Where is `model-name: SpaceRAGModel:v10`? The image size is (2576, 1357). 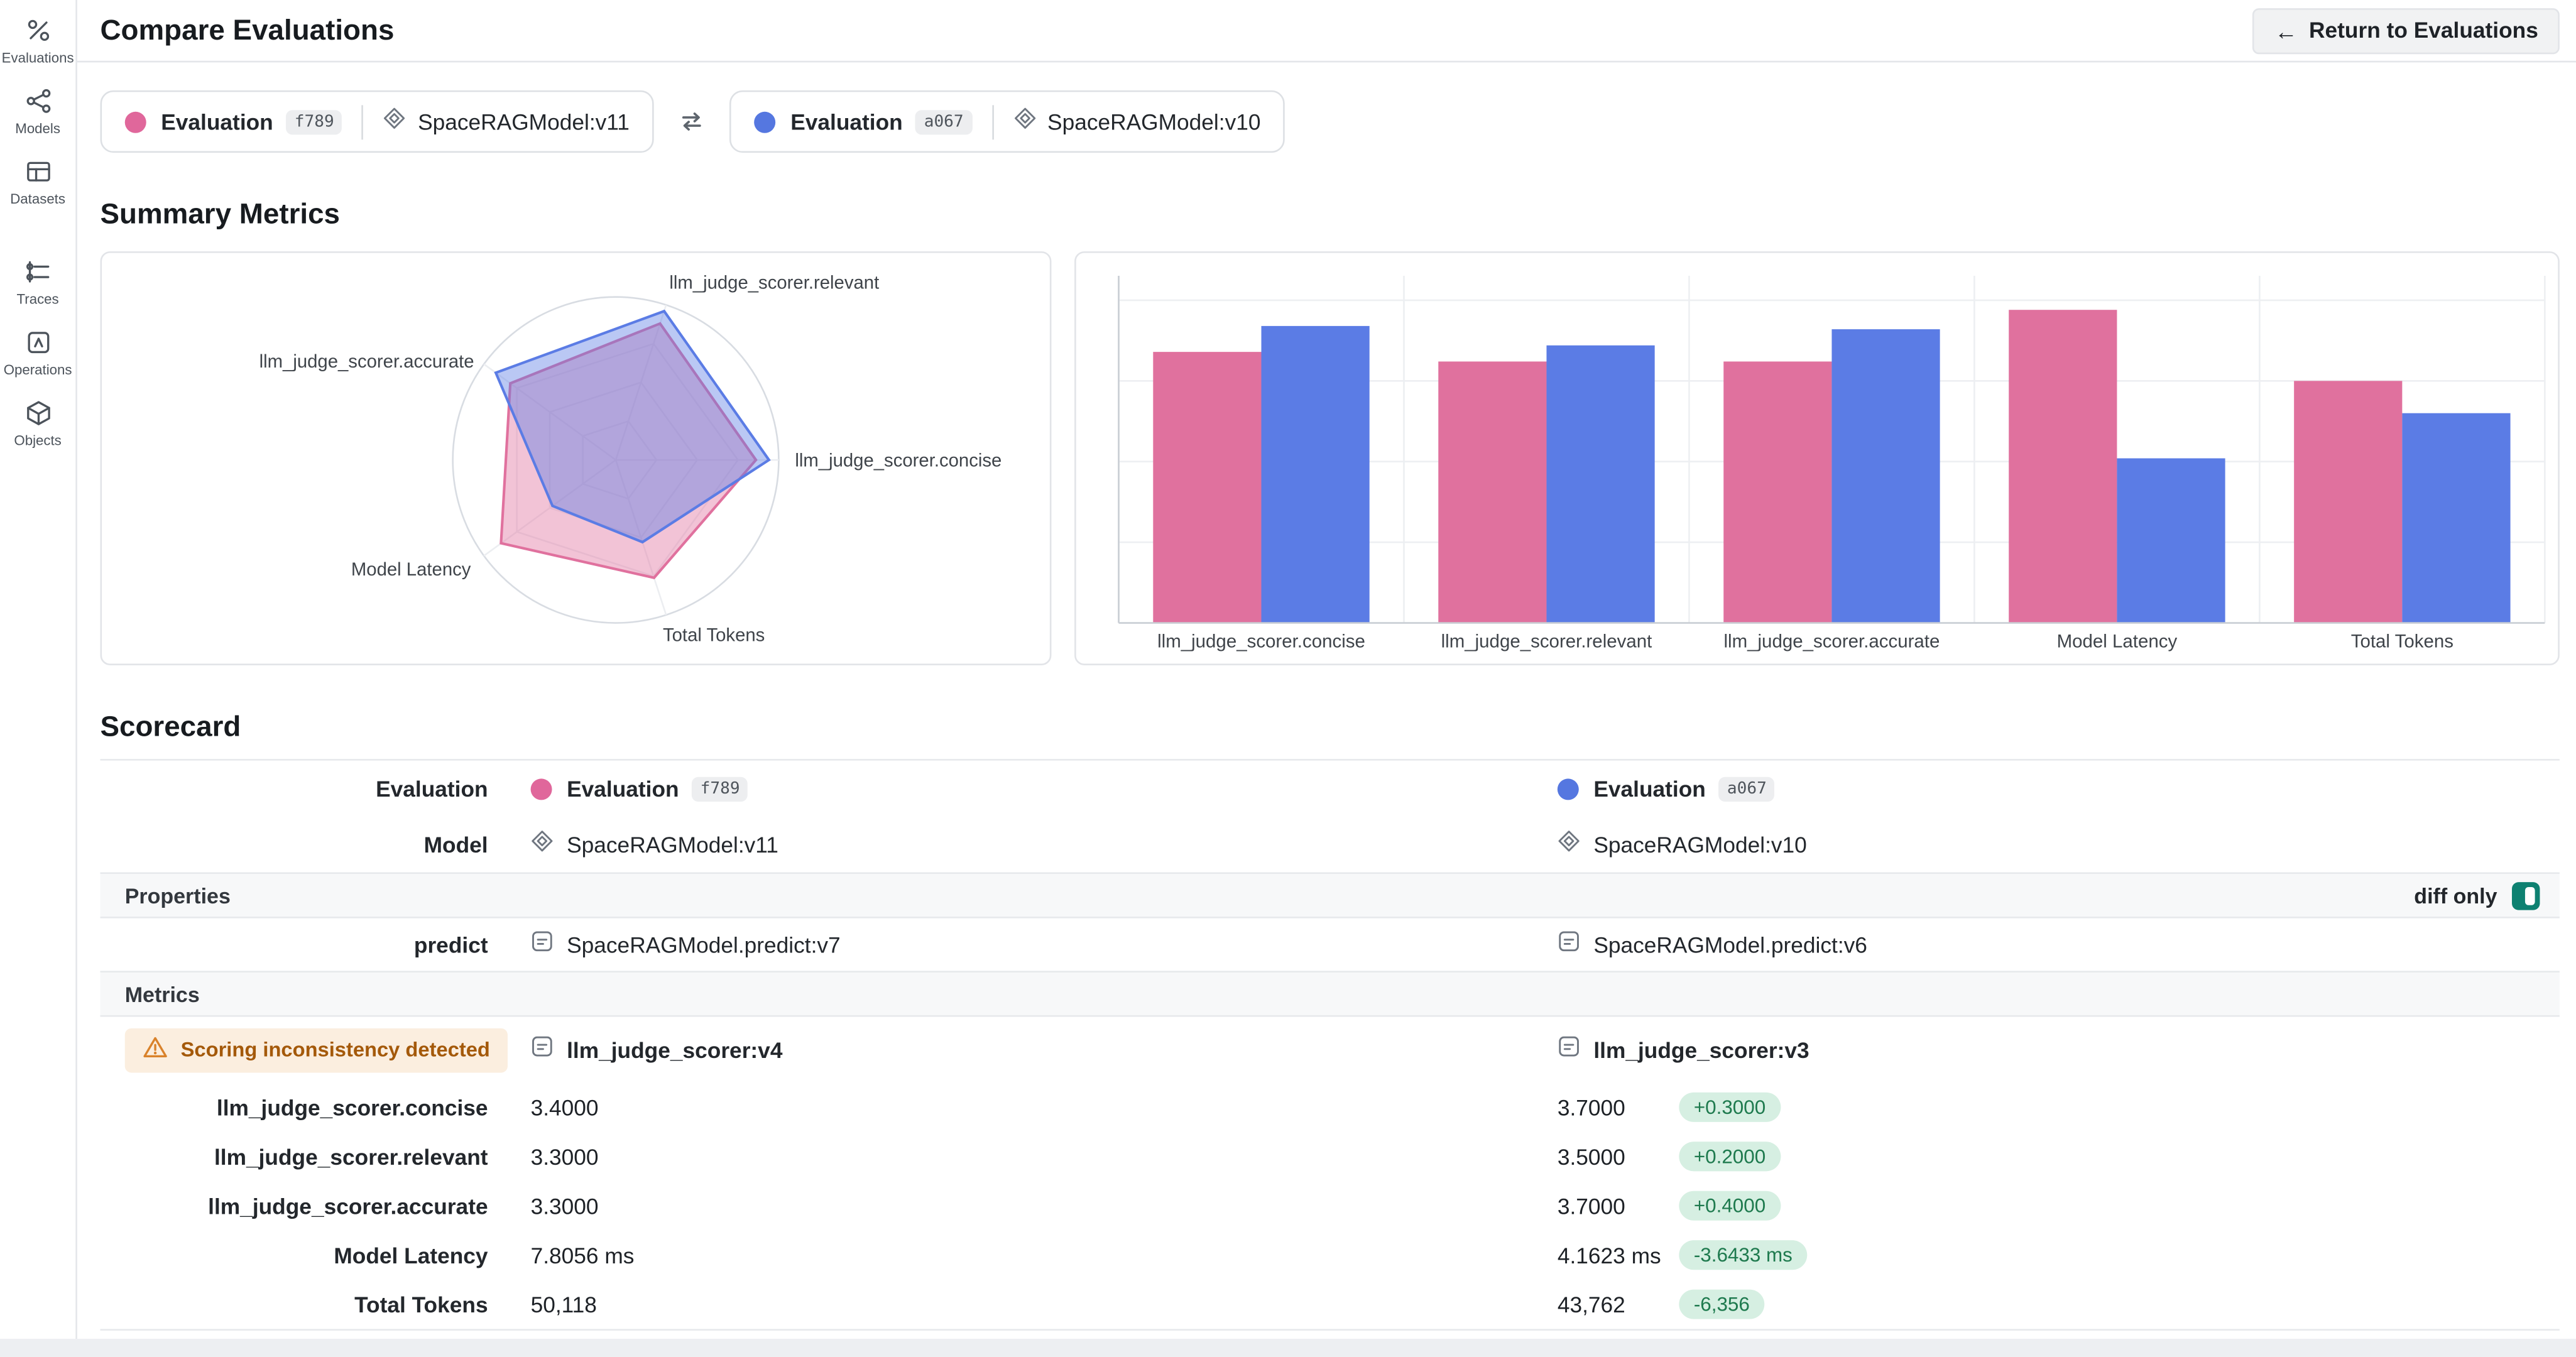
model-name: SpaceRAGModel:v10 is located at coordinates (1154, 122).